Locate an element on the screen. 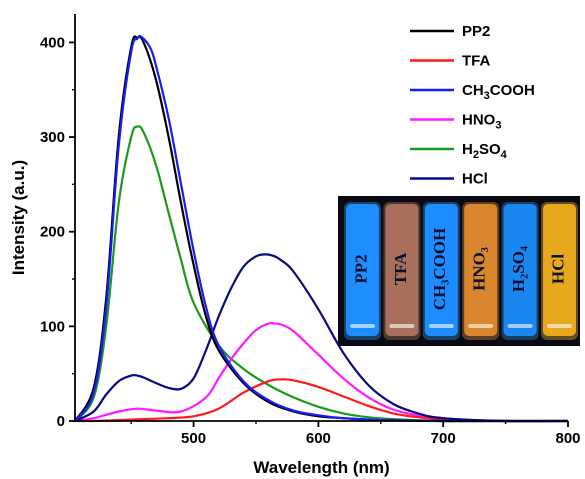 The width and height of the screenshot is (585, 479). legend-label: PP2 is located at coordinates (476, 31).